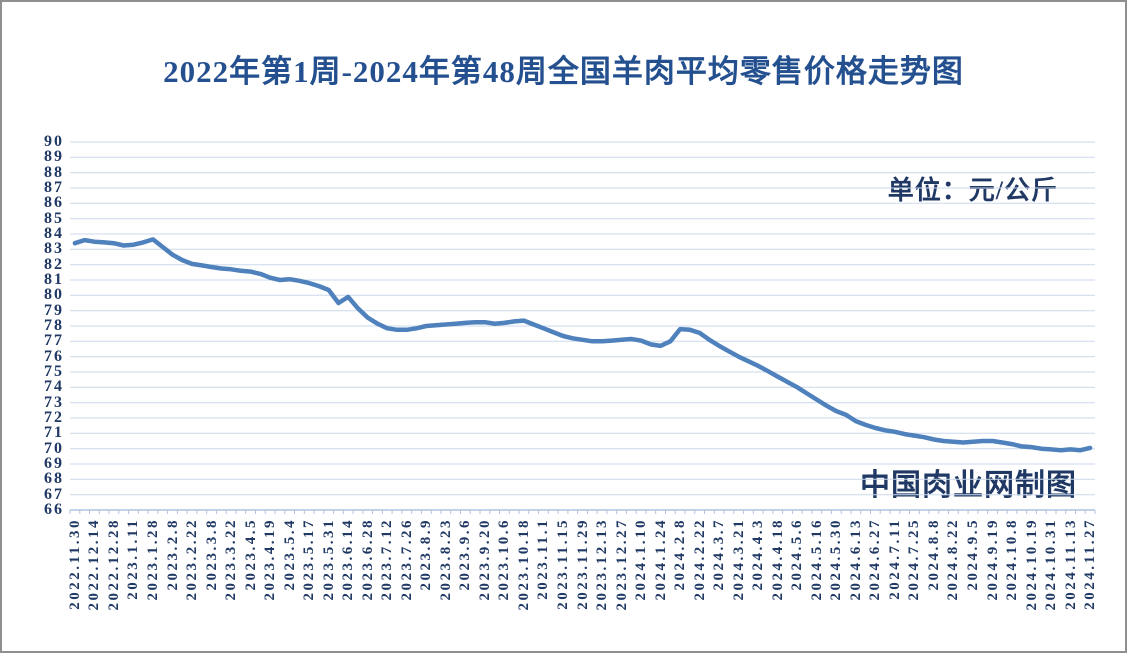 The image size is (1127, 653). I want to click on x-axis-tick-label: 2023.6.28, so click(367, 559).